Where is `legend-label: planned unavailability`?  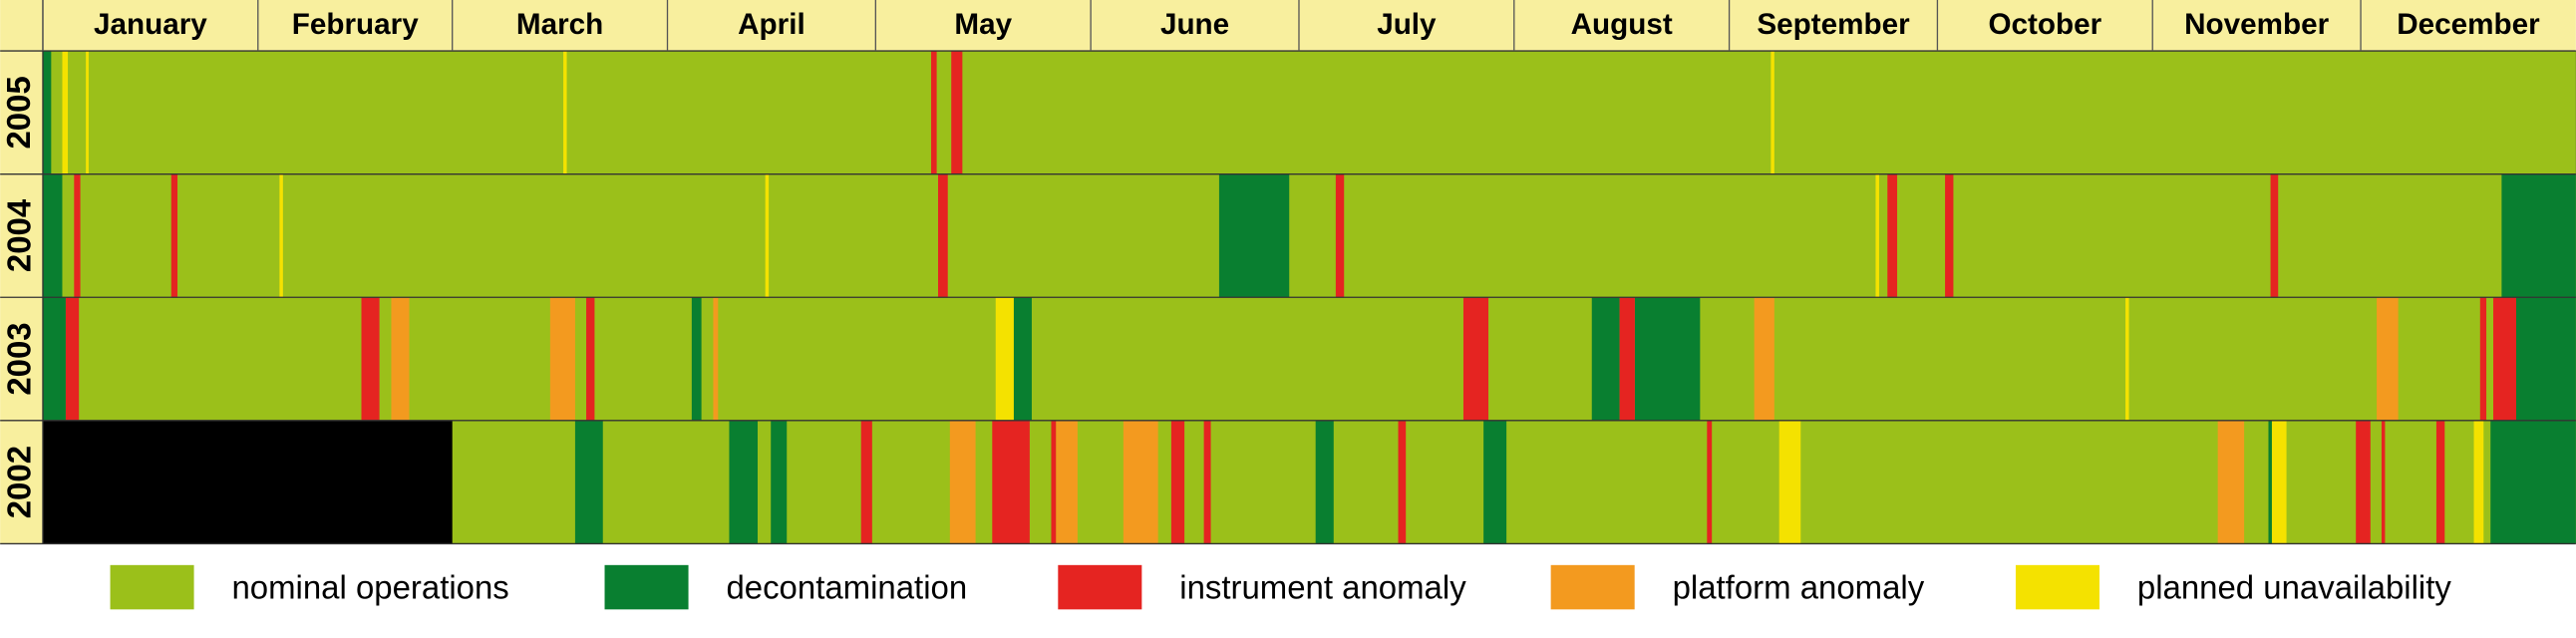 legend-label: planned unavailability is located at coordinates (2294, 586).